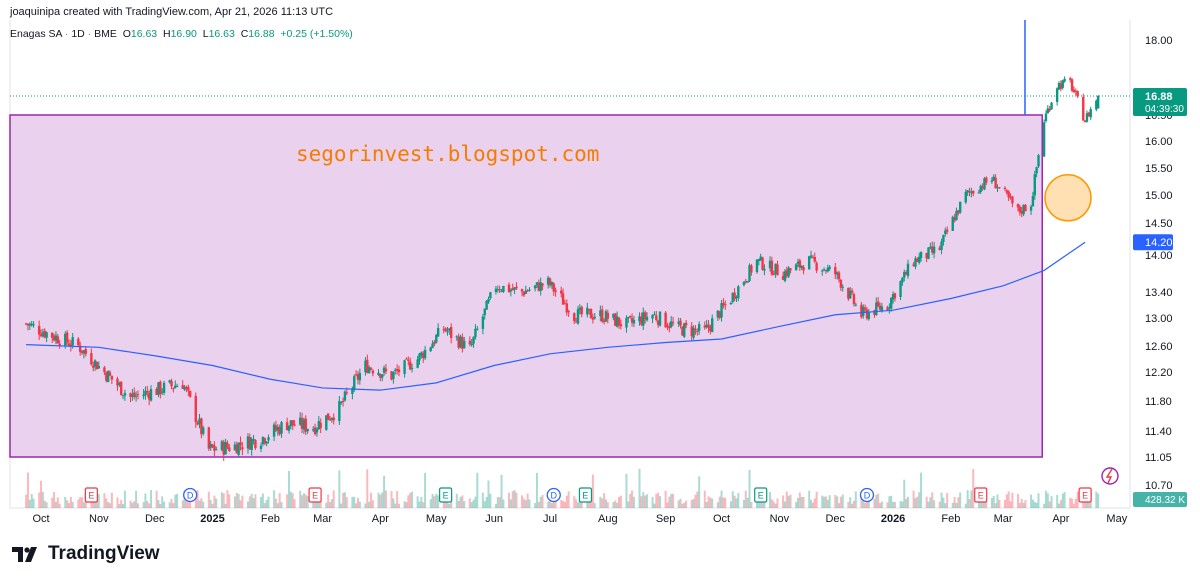  What do you see at coordinates (550, 519) in the screenshot?
I see `time-tick-label: Jul` at bounding box center [550, 519].